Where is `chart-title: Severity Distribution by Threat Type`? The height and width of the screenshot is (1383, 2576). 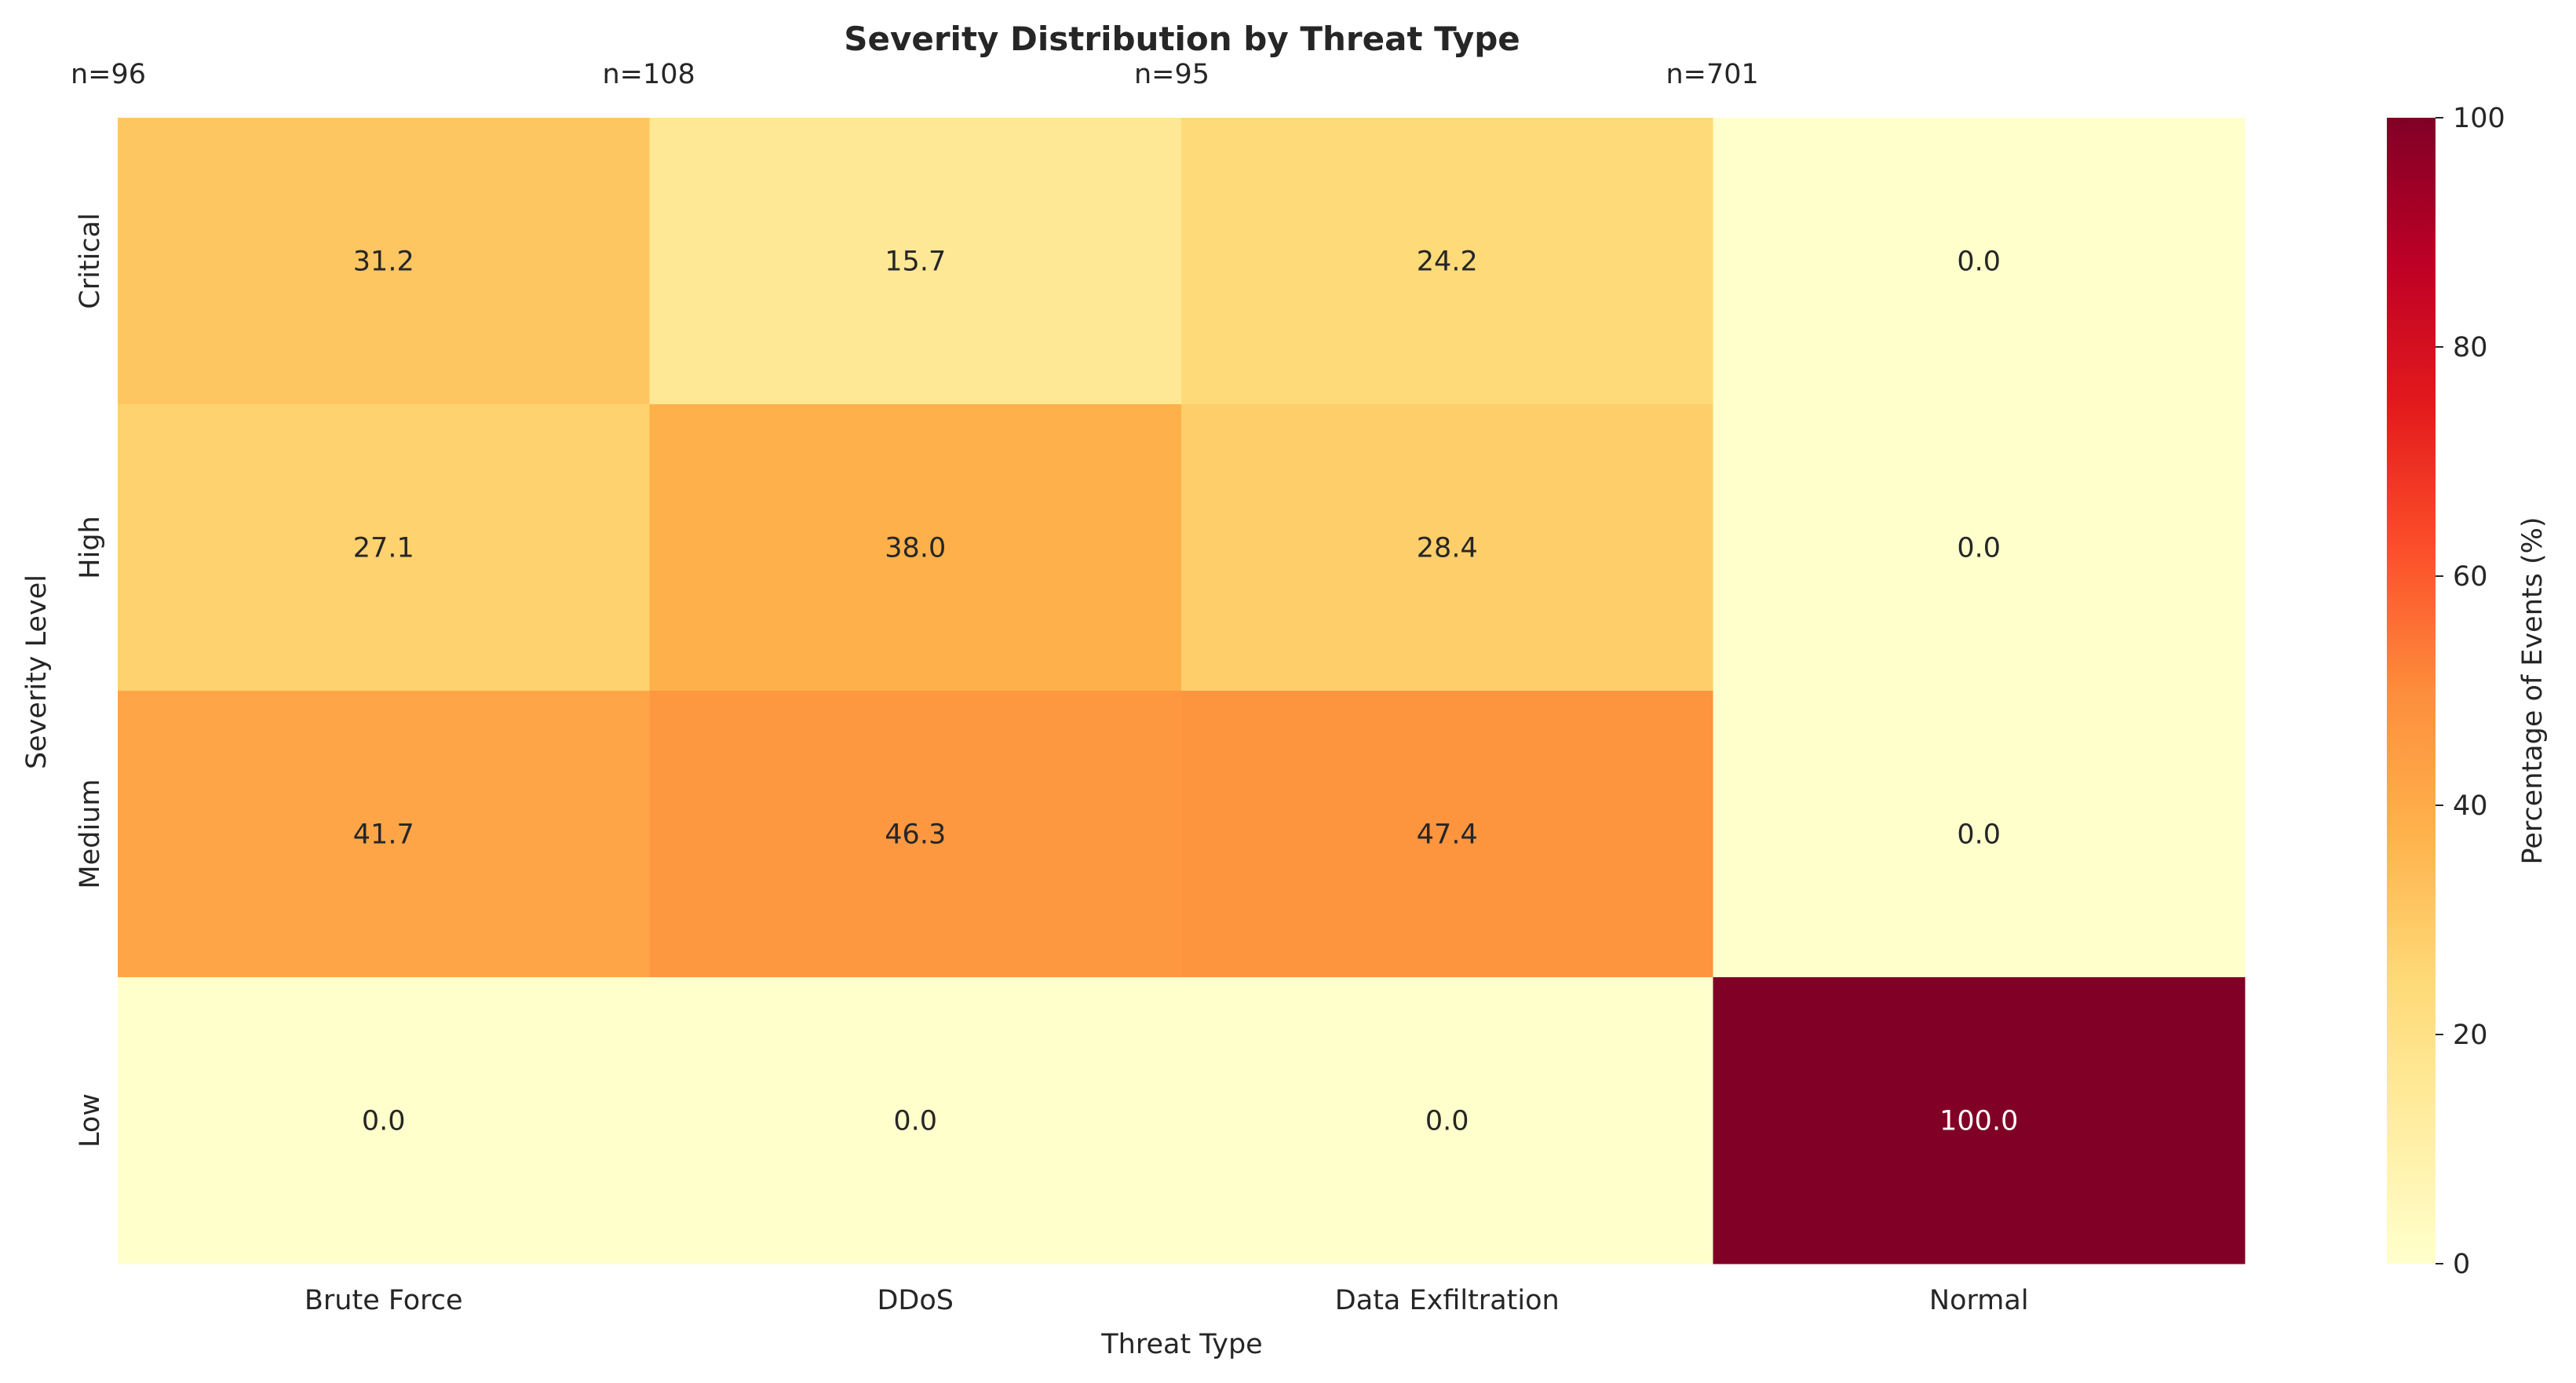
chart-title: Severity Distribution by Threat Type is located at coordinates (1182, 39).